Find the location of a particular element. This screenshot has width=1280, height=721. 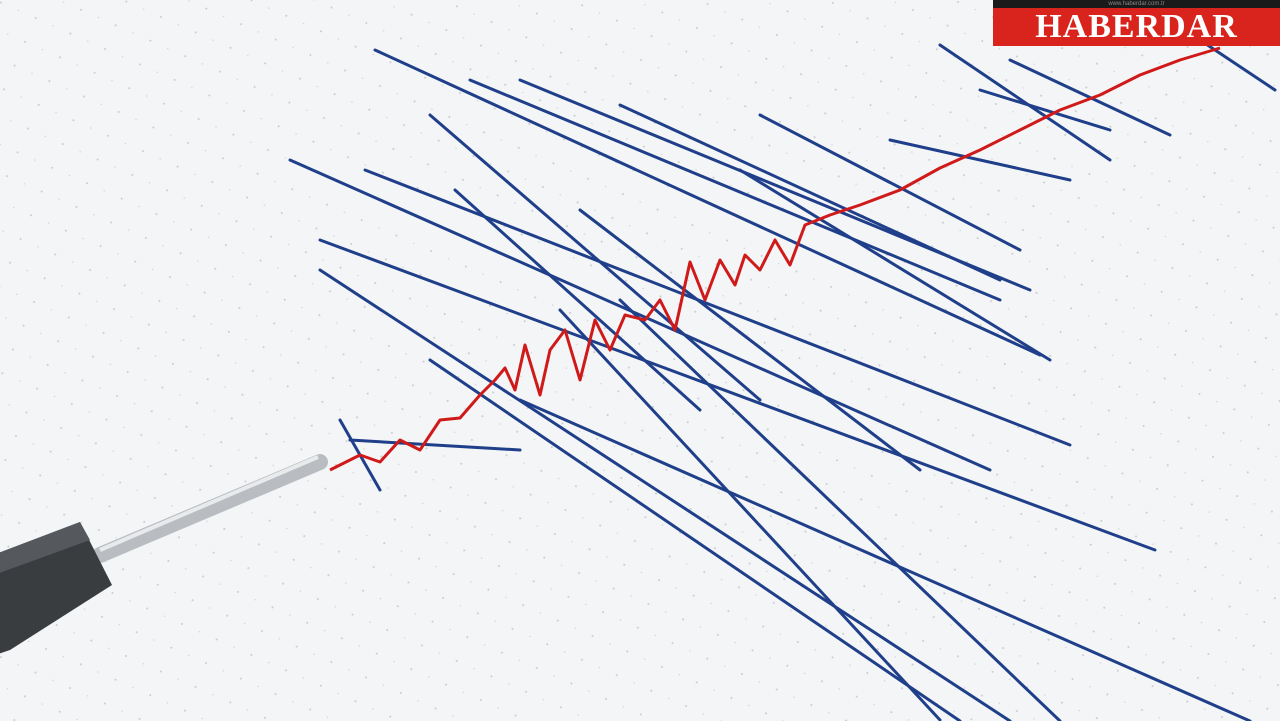

logo-name: HABERDAR is located at coordinates (1136, 27).